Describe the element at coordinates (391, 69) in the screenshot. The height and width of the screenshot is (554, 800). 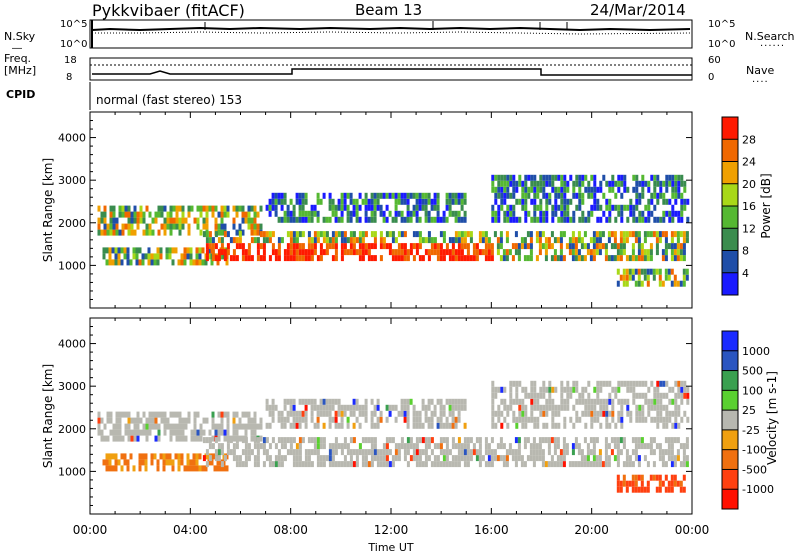
I see `freq-panel` at that location.